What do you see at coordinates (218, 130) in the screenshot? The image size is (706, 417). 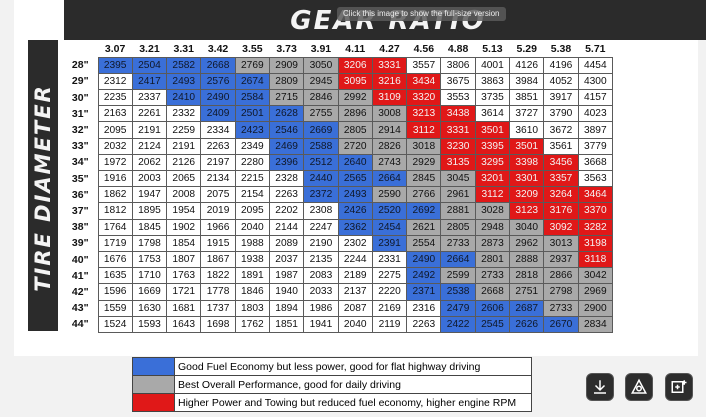 I see `rpm-cell: 2334` at bounding box center [218, 130].